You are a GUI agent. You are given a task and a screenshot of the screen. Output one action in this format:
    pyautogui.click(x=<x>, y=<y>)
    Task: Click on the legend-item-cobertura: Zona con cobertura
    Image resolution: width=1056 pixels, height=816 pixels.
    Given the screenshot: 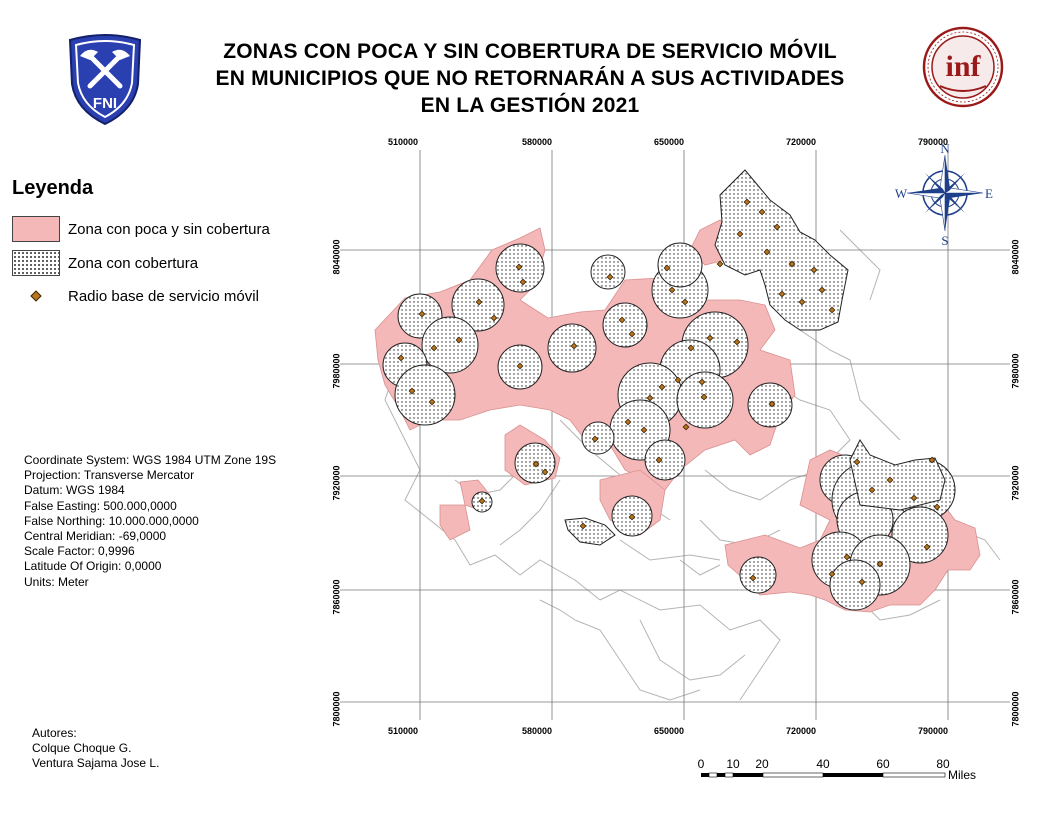 What is the action you would take?
    pyautogui.click(x=105, y=263)
    